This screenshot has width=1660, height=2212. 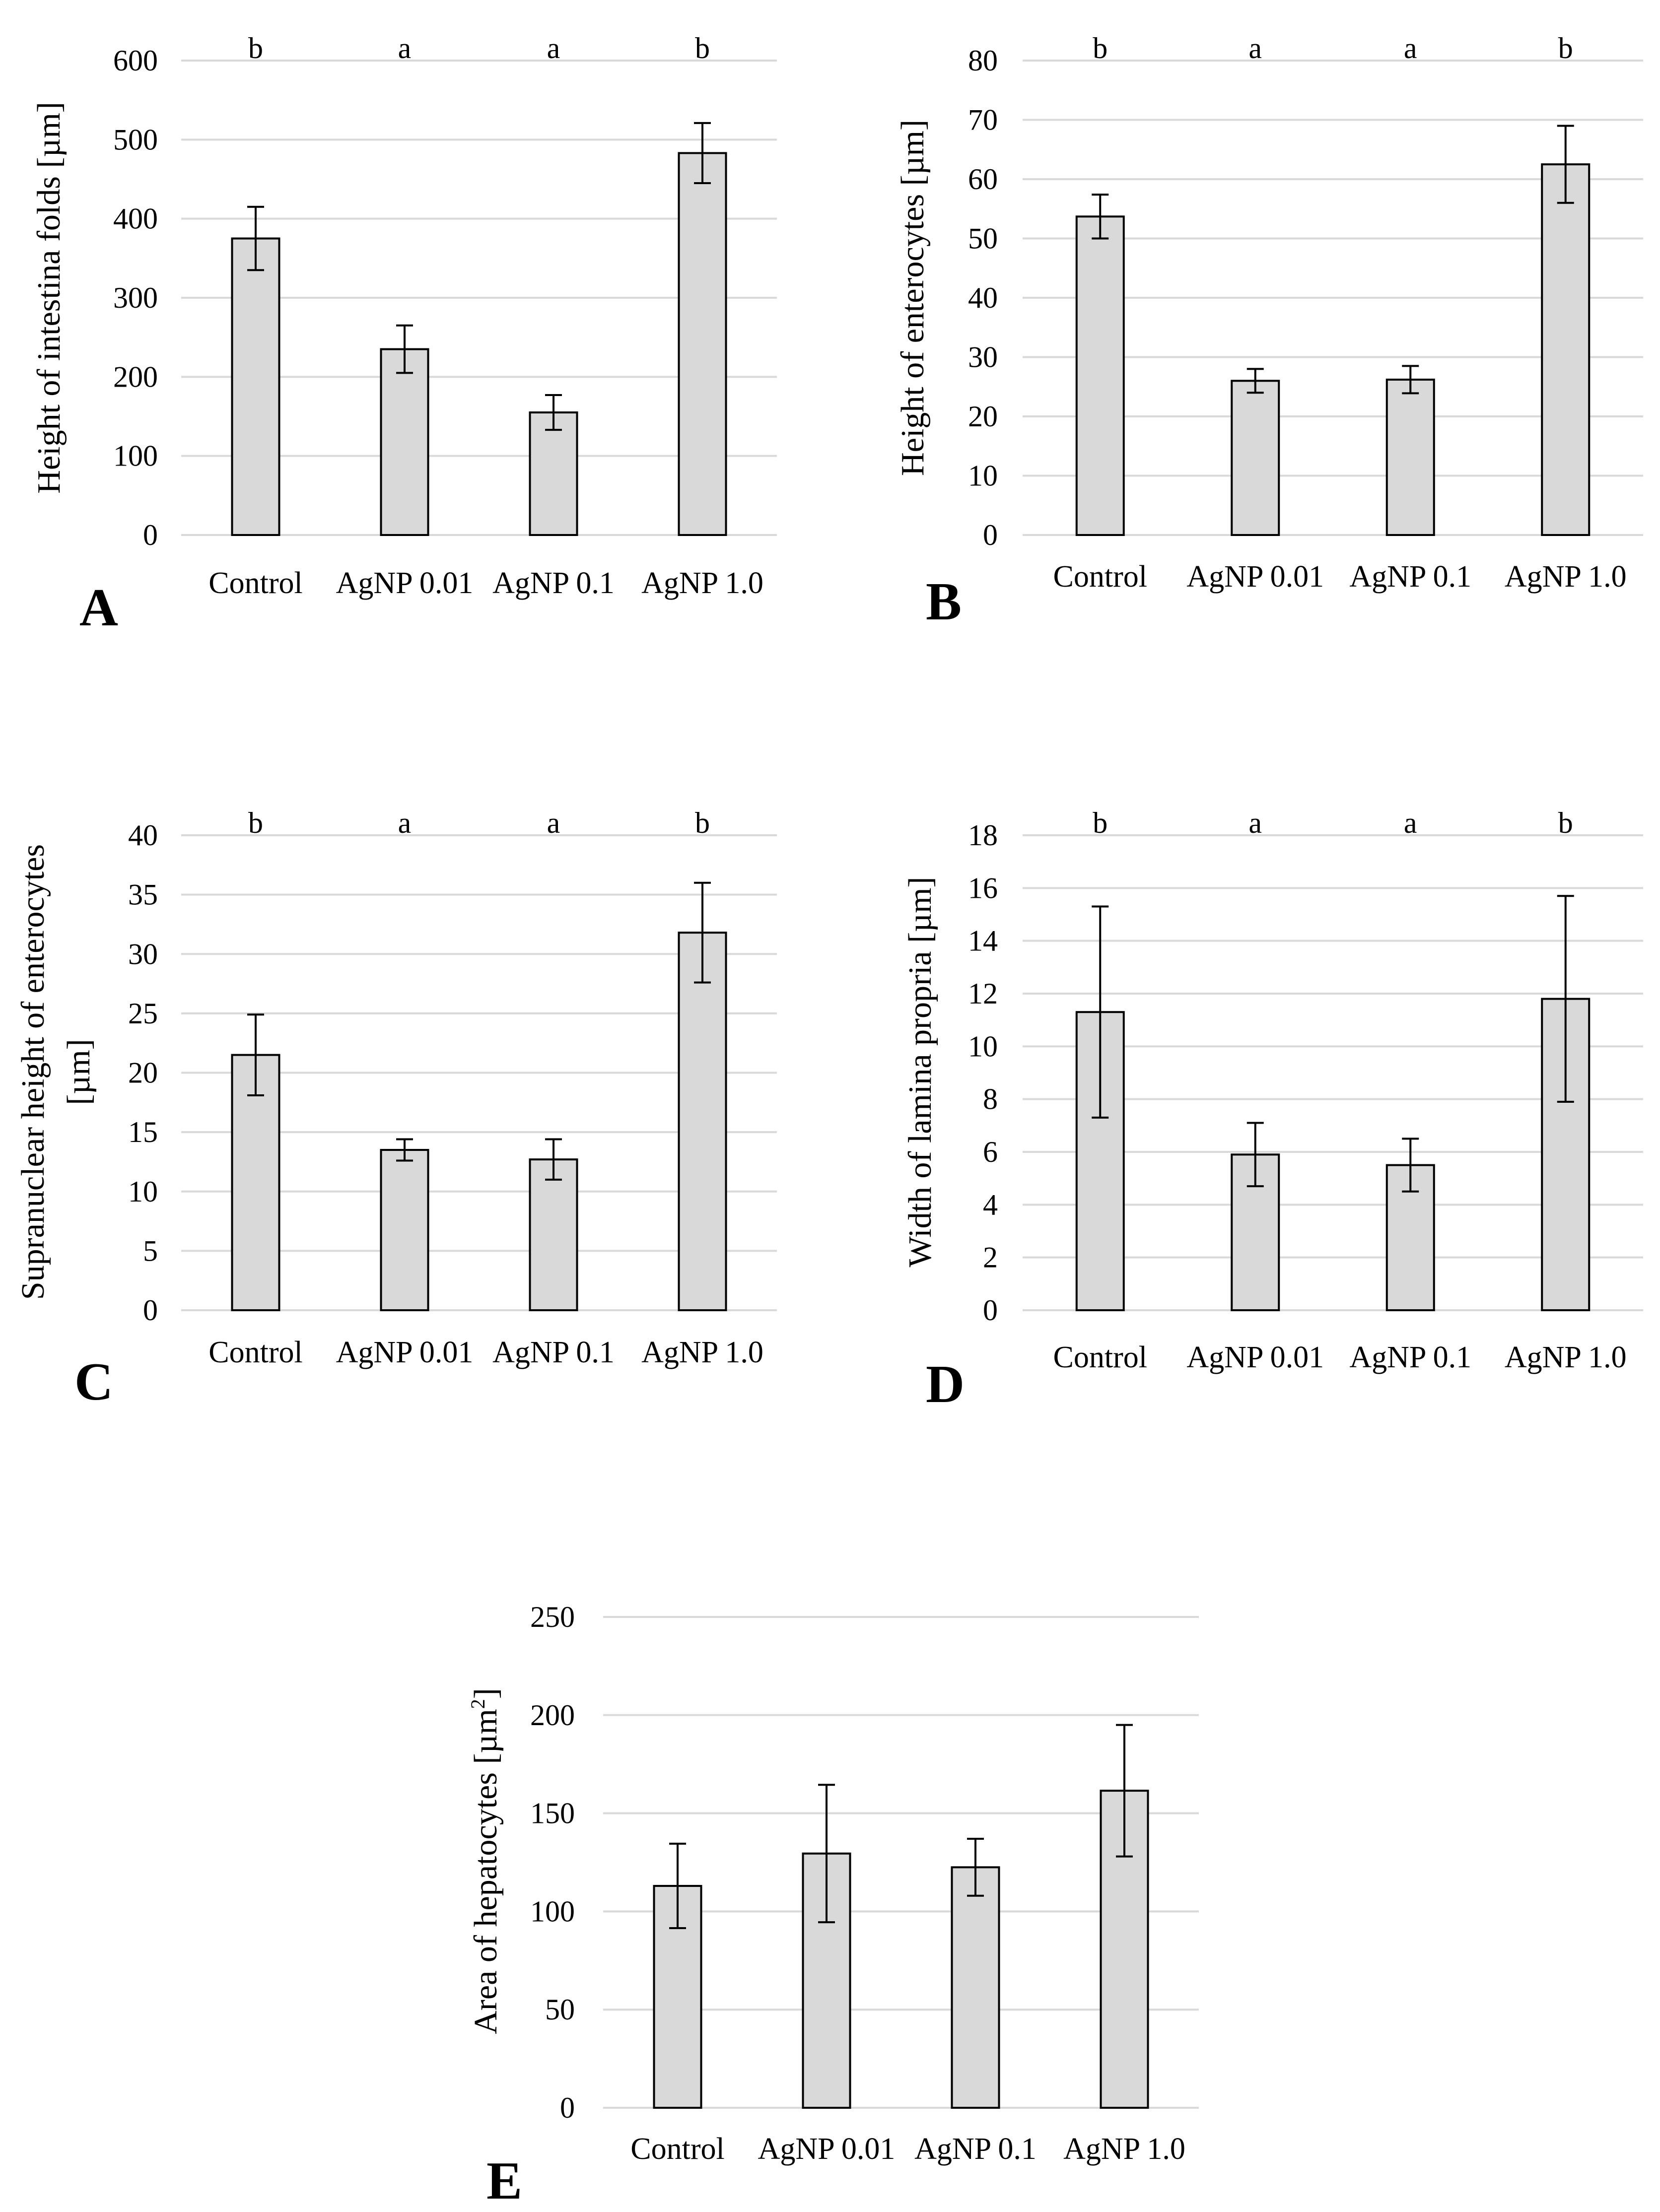 I want to click on y-axis-label: Width of lamina propria [µm], so click(x=920, y=1072).